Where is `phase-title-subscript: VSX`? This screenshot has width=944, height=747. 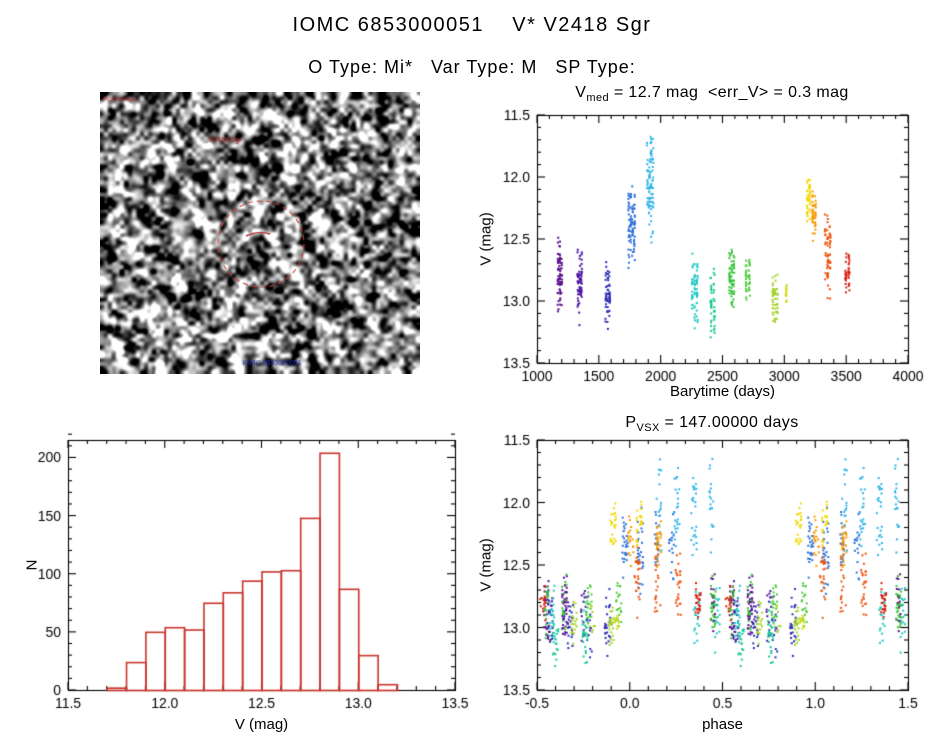
phase-title-subscript: VSX is located at coordinates (648, 428).